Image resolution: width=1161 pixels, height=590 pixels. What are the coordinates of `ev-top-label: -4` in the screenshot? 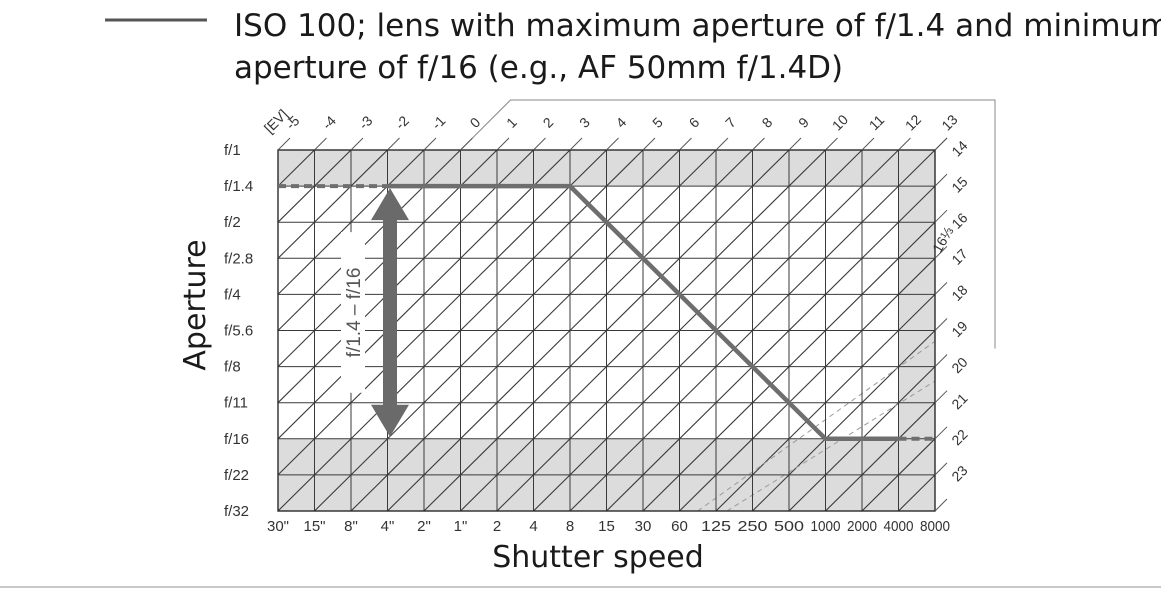 It's located at (329, 122).